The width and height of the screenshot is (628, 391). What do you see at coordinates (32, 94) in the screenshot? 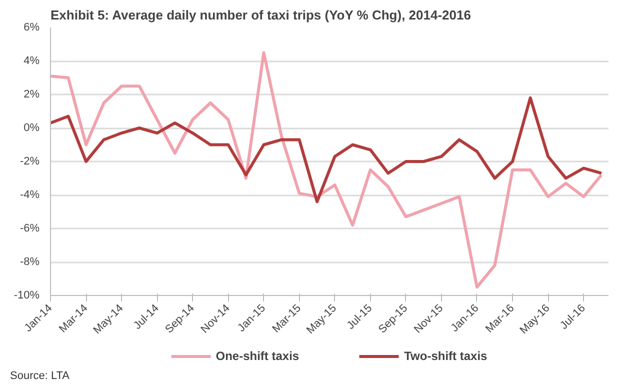
I see `y-tick-label: 2%` at bounding box center [32, 94].